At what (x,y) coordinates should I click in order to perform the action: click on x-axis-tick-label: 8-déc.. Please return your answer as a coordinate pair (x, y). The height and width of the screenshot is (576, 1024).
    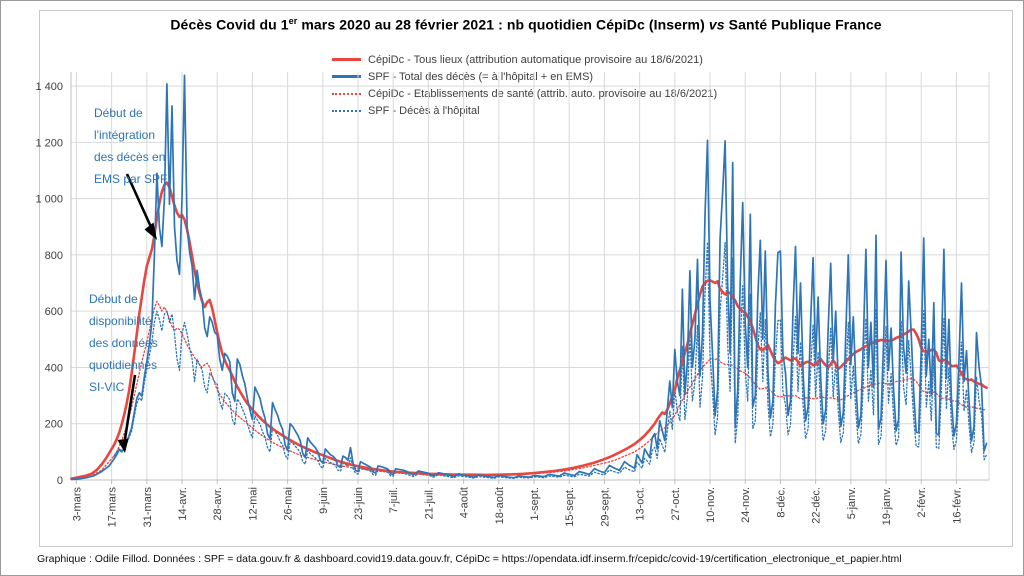
    Looking at the image, I should click on (781, 502).